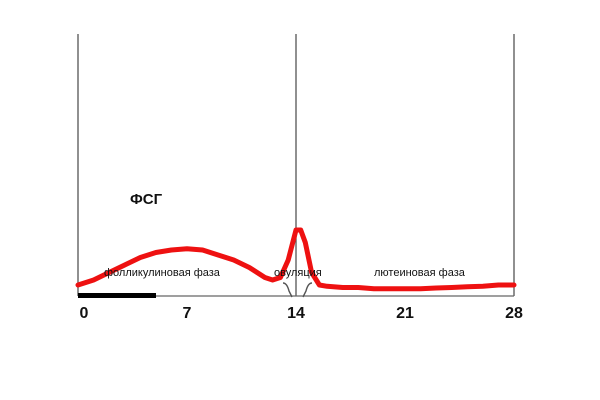  I want to click on x-tick-14: 14, so click(296, 313).